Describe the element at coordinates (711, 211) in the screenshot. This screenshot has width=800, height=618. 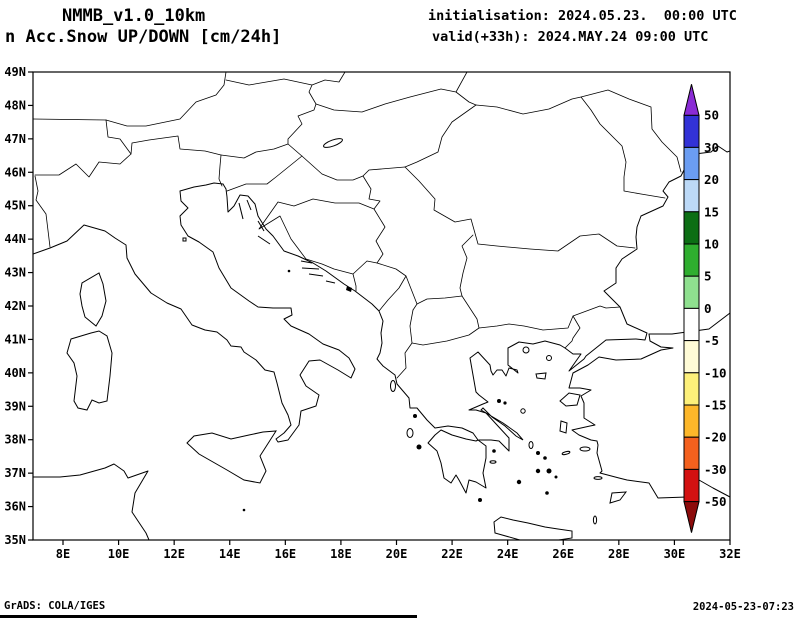
I see `colorbar-level-label: 15` at that location.